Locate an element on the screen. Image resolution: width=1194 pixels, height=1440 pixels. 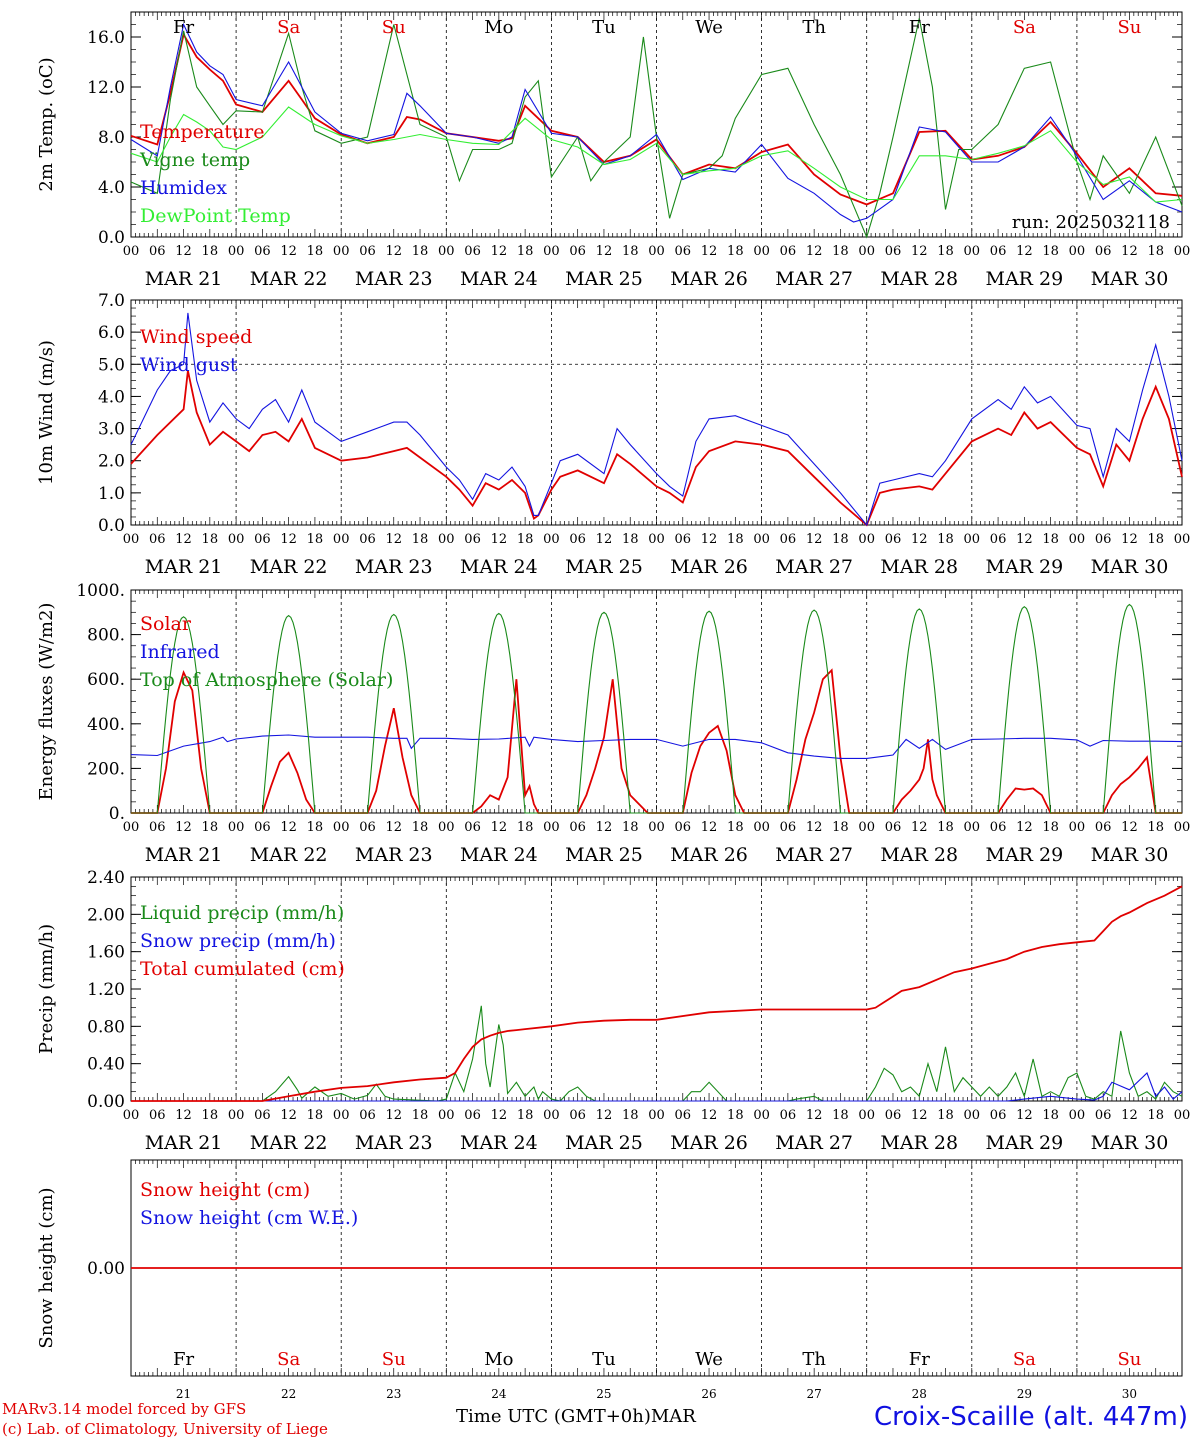
legend-entry: Solar is located at coordinates (166, 624).